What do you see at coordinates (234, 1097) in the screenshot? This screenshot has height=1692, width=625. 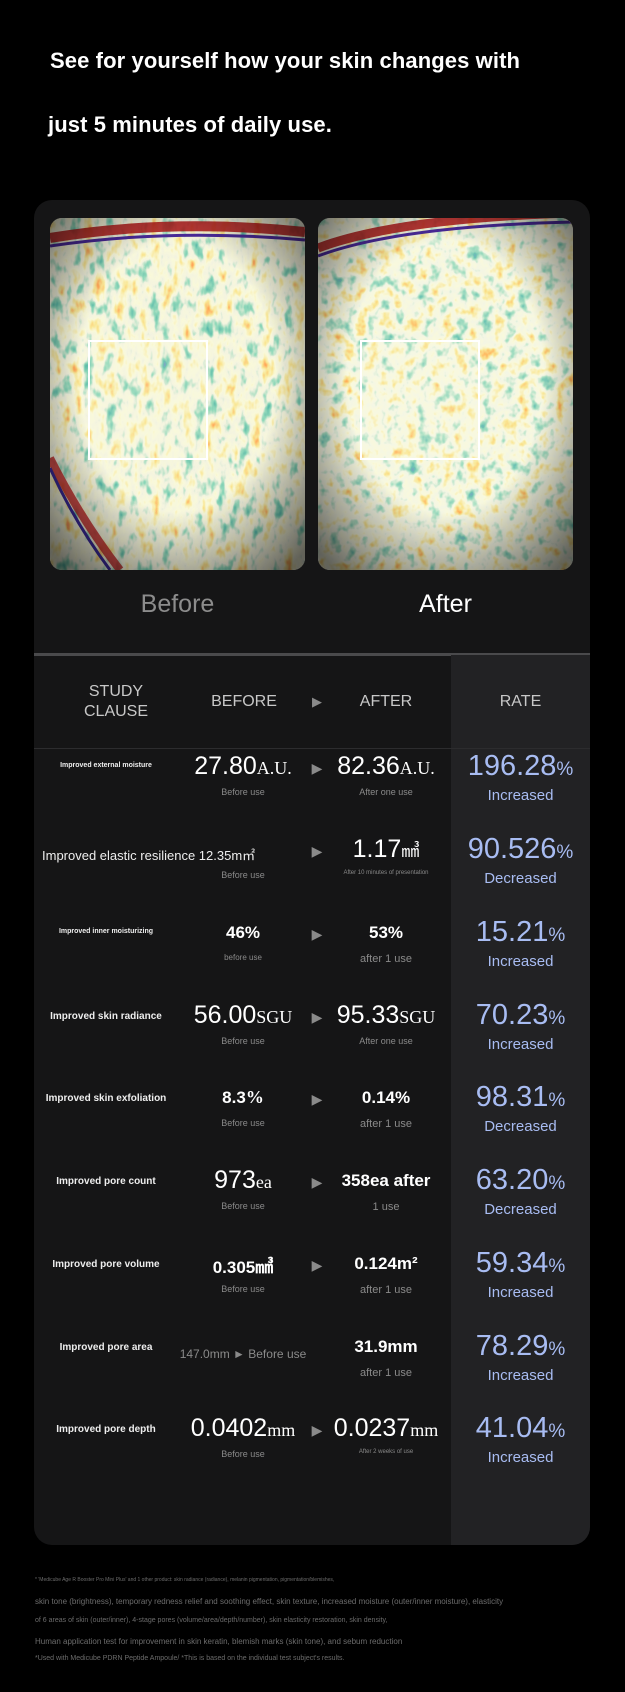 I see `before-number: 8.3` at bounding box center [234, 1097].